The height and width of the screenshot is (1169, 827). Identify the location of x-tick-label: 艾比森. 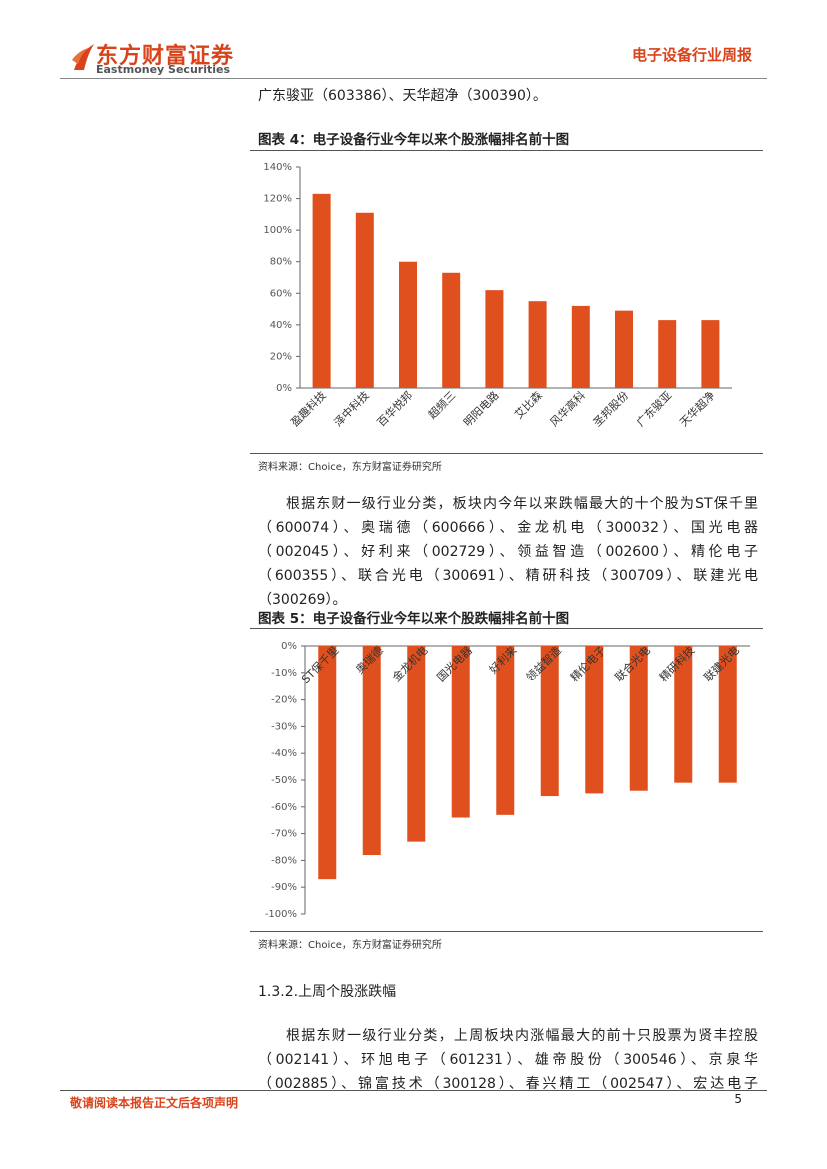
(527, 404).